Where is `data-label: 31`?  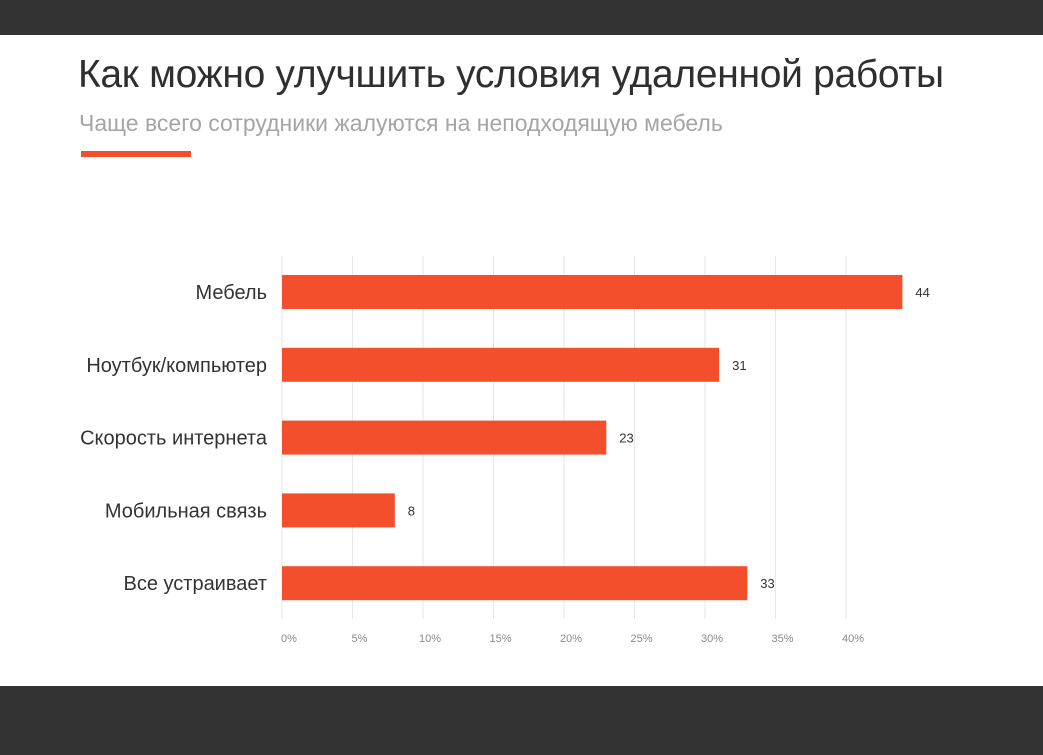 data-label: 31 is located at coordinates (739, 365).